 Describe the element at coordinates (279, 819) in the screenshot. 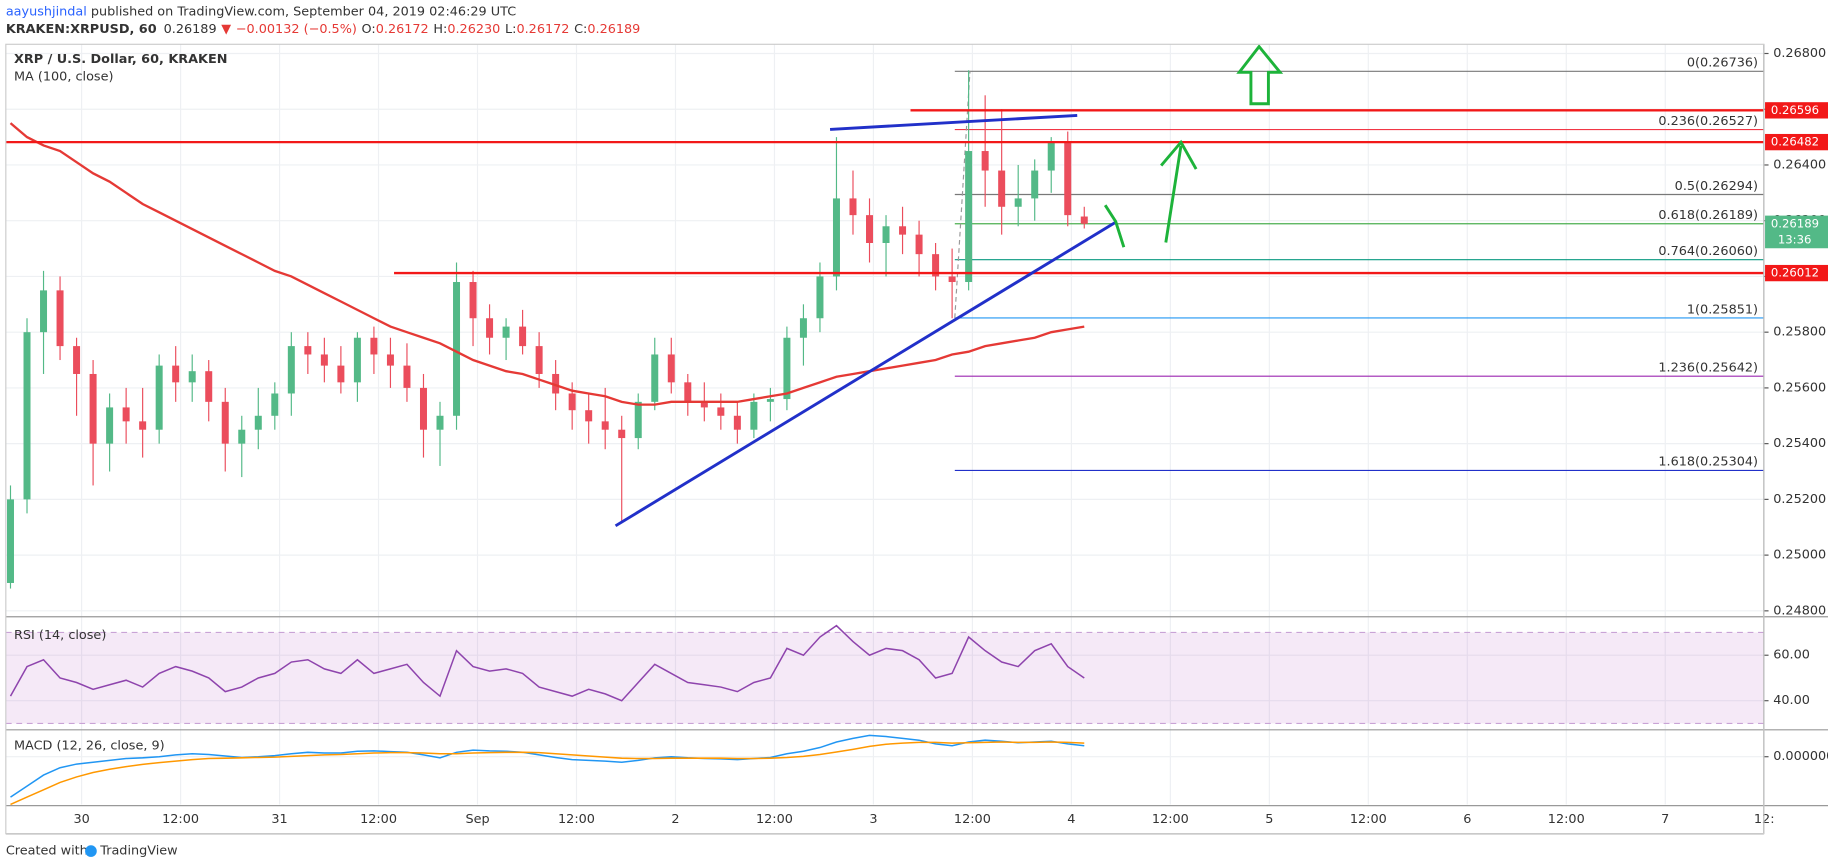

I see `x-tick-label: 31` at that location.